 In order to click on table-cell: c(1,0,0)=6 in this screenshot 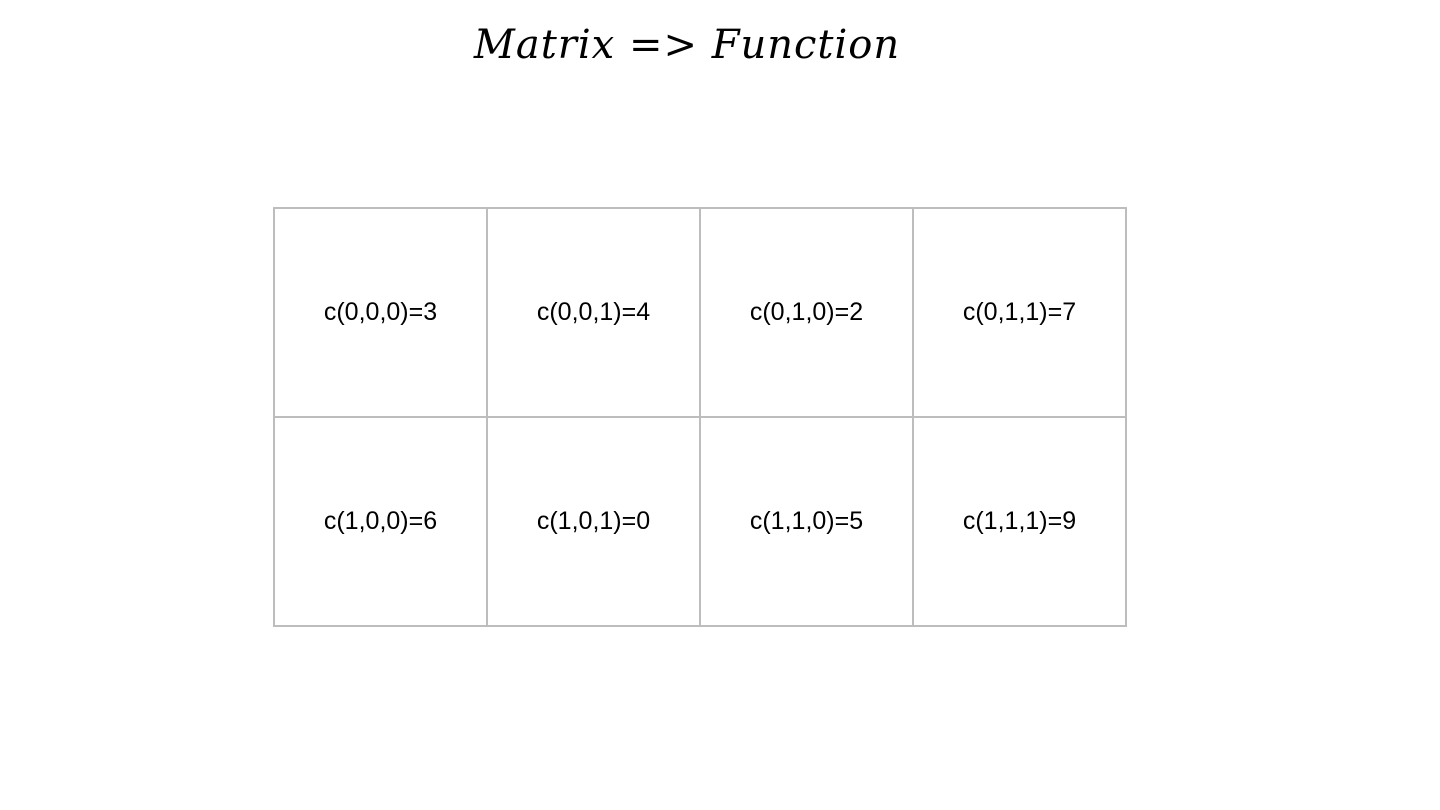, I will do `click(380, 521)`.